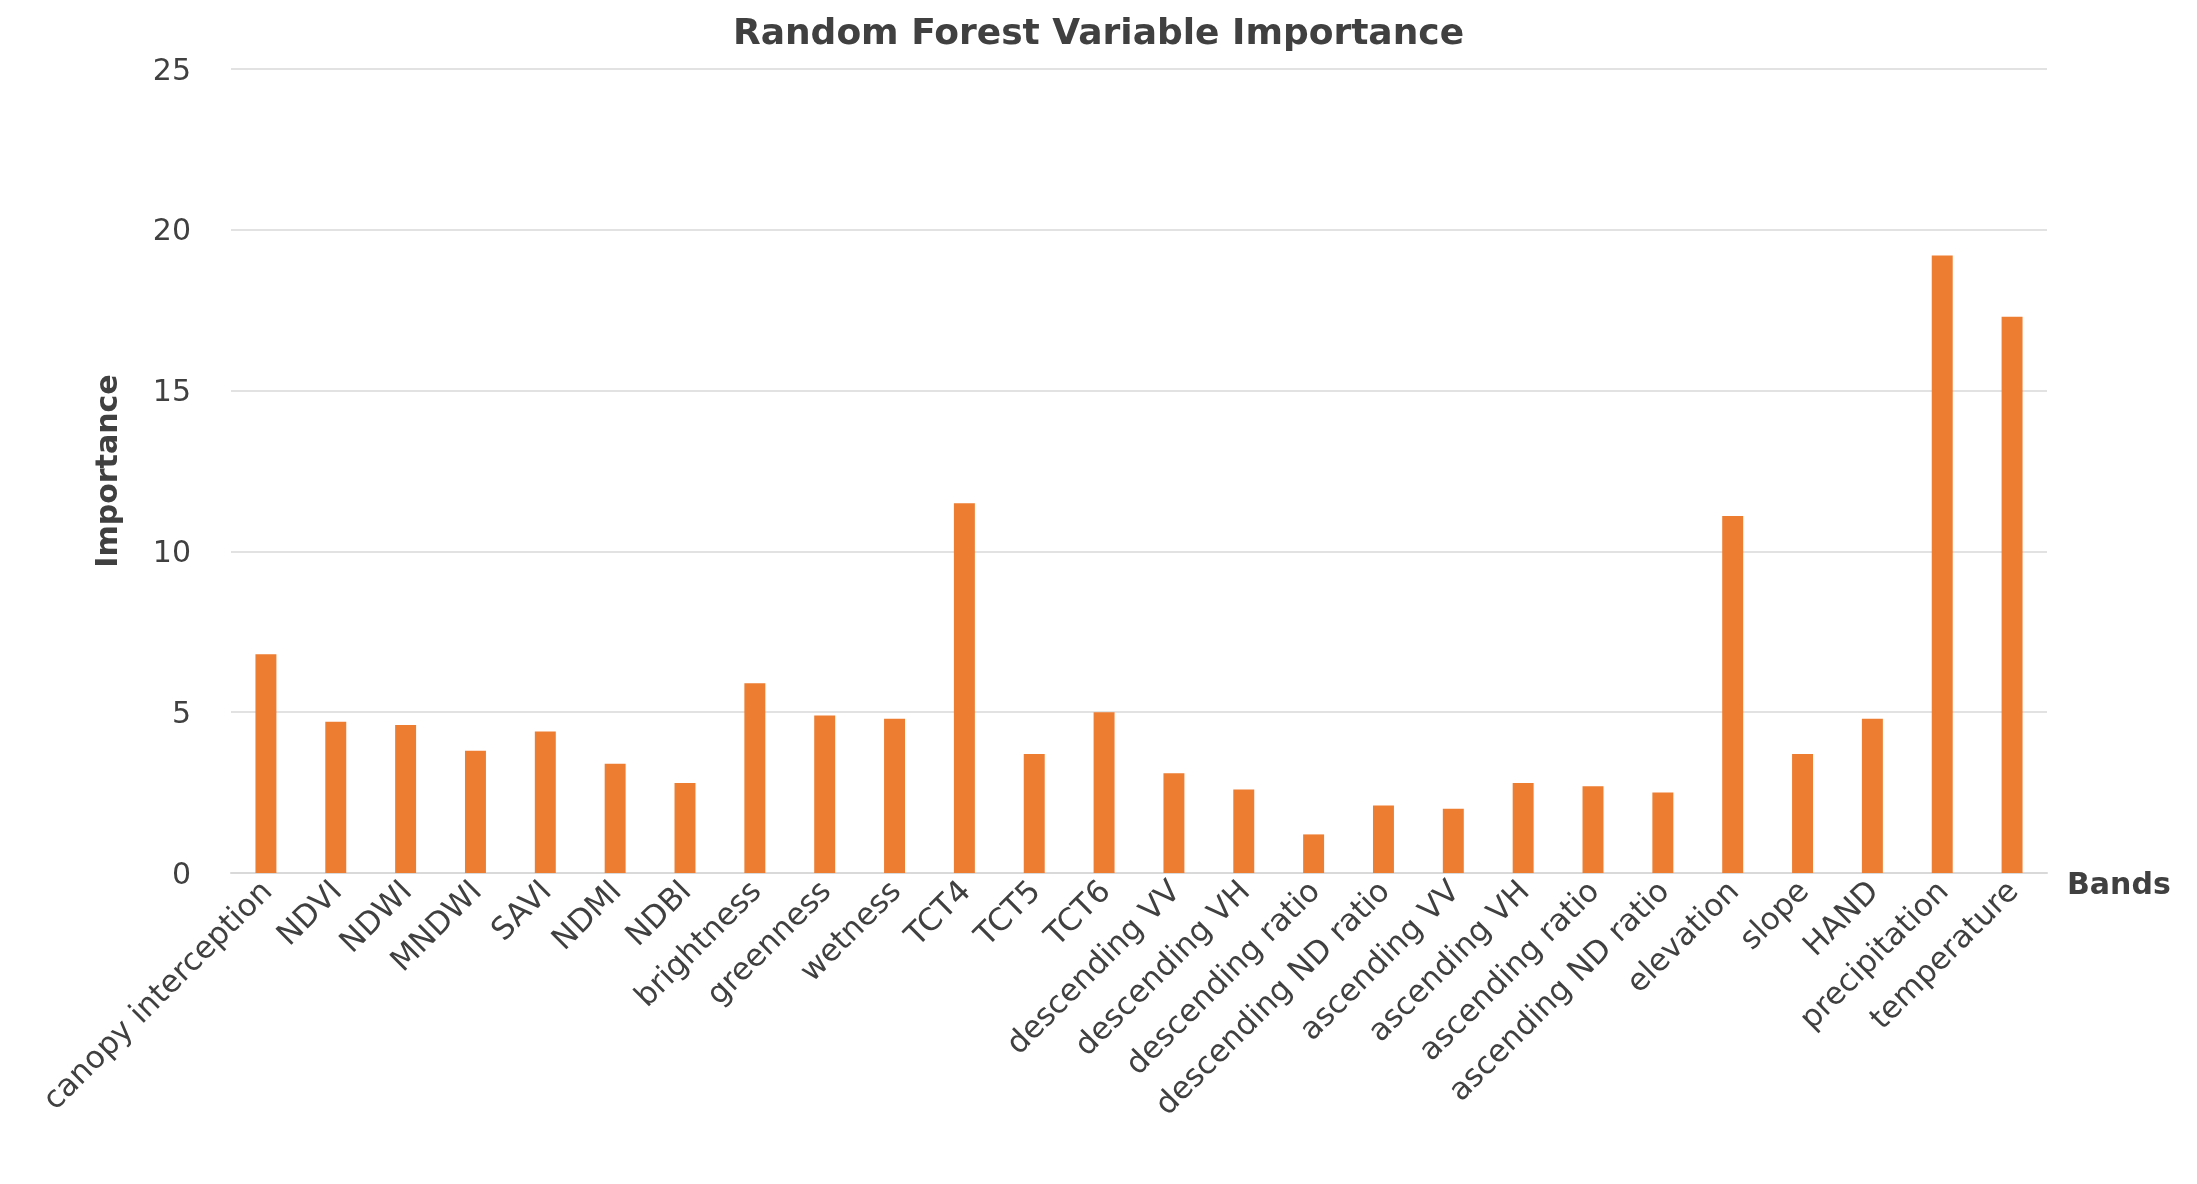  What do you see at coordinates (181, 712) in the screenshot?
I see `y-tick-label: 5` at bounding box center [181, 712].